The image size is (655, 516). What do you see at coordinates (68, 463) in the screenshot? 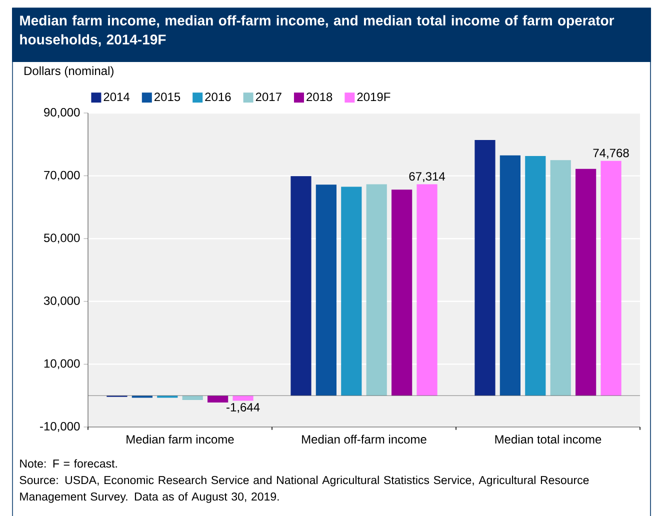
I see `text: Note: F = forecast.` at bounding box center [68, 463].